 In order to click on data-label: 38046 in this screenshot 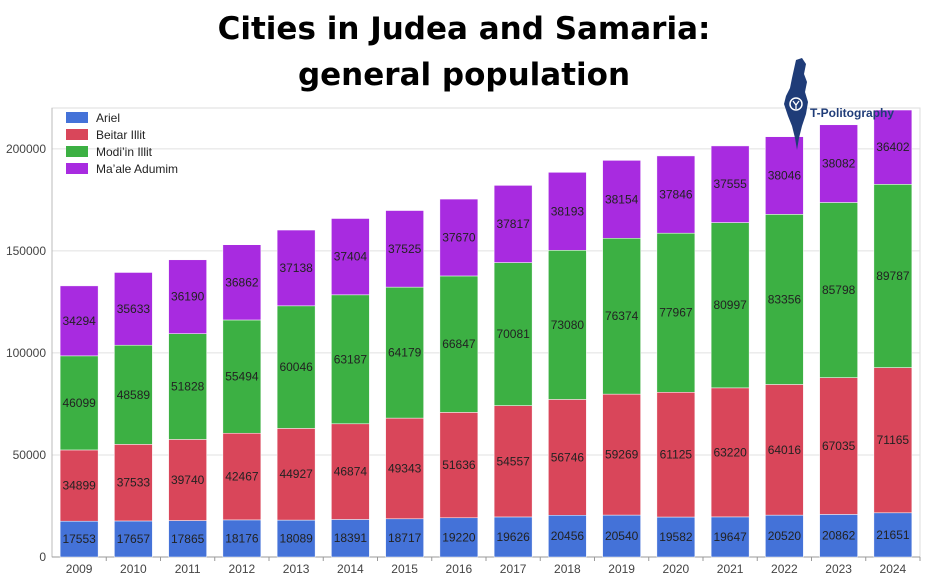, I will do `click(785, 176)`.